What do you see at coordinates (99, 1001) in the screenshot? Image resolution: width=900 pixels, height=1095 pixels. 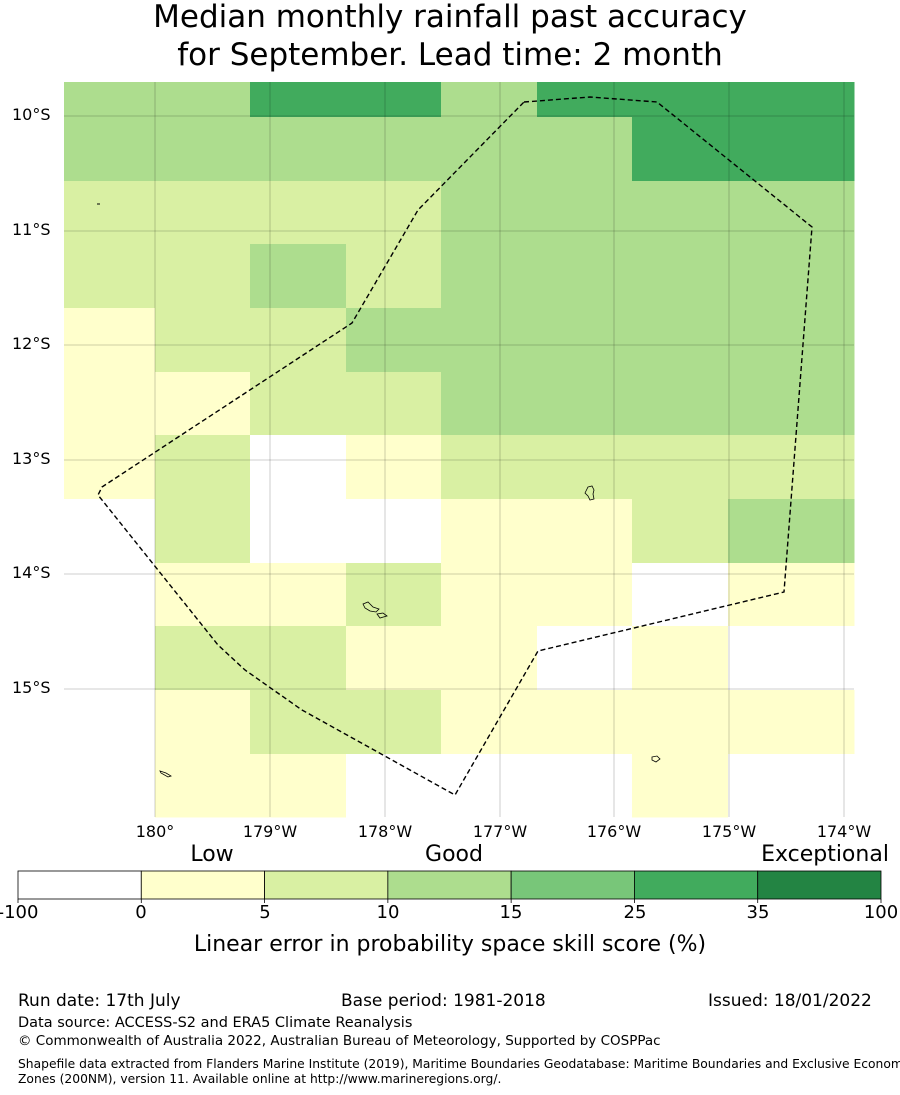 I see `run-date: Run date: 17th July` at bounding box center [99, 1001].